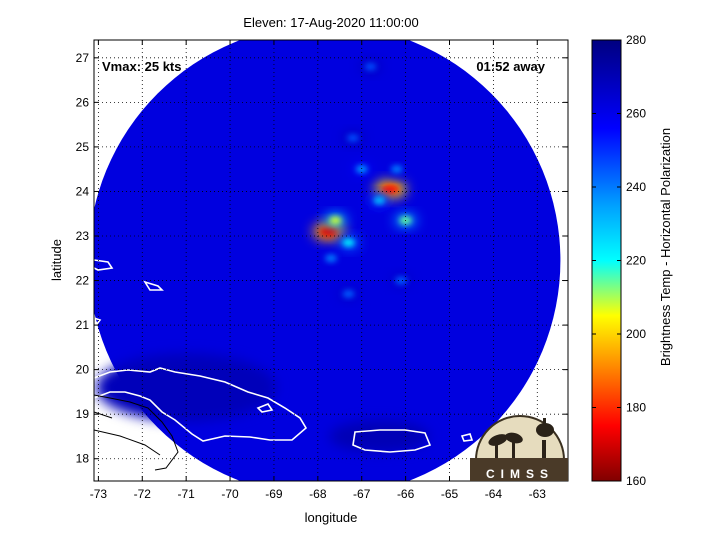  Describe the element at coordinates (83, 459) in the screenshot. I see `y-tick-label: 18` at that location.